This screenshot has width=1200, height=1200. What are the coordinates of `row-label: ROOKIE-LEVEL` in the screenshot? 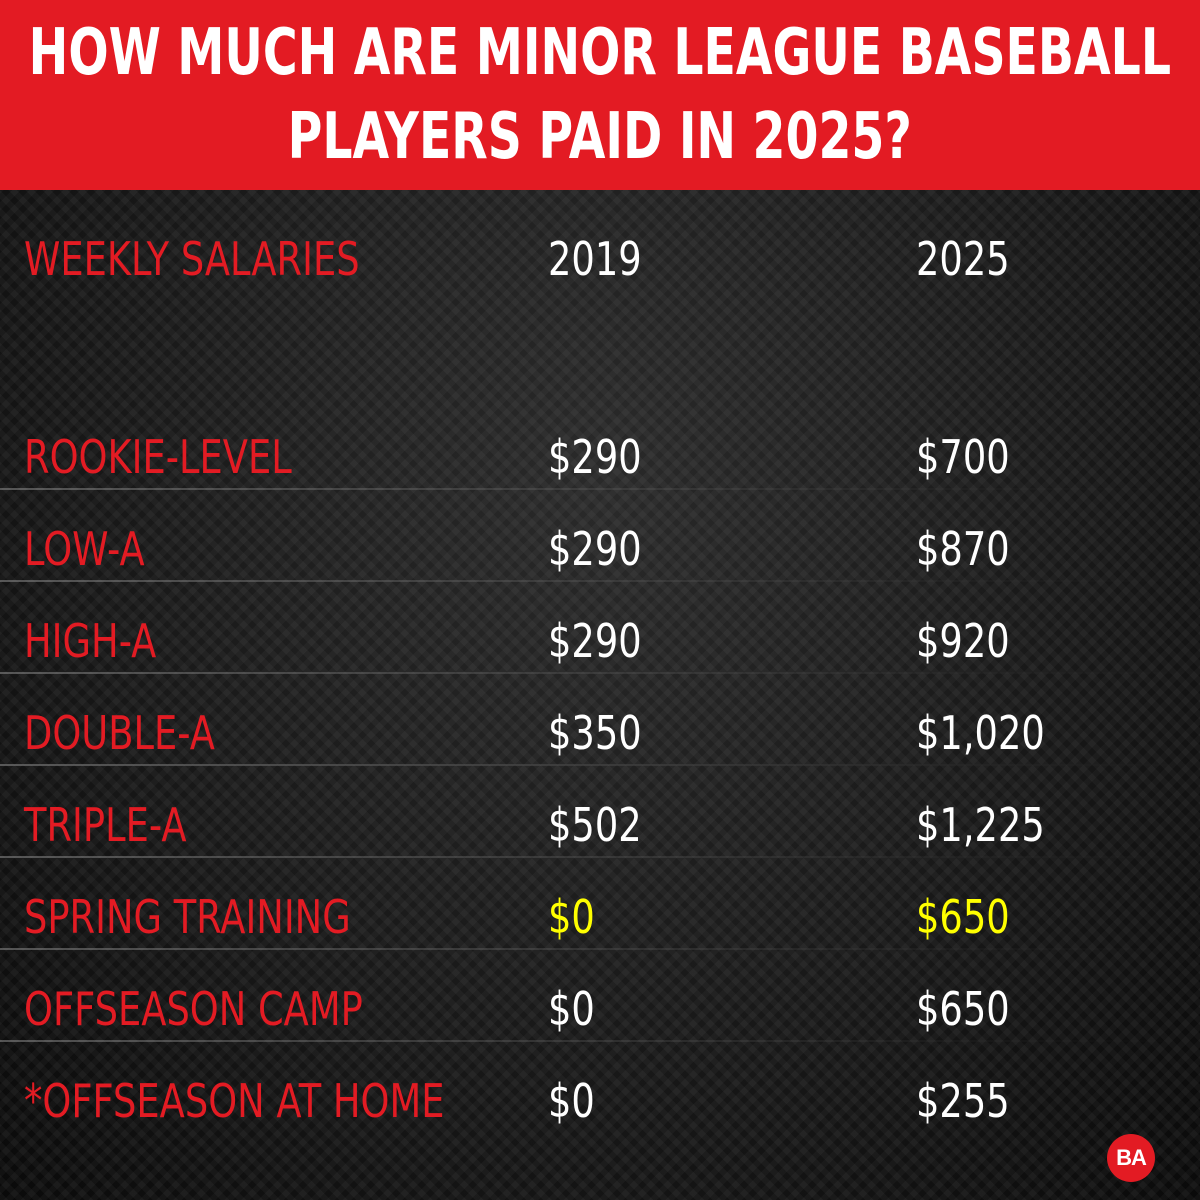 It's located at (158, 457).